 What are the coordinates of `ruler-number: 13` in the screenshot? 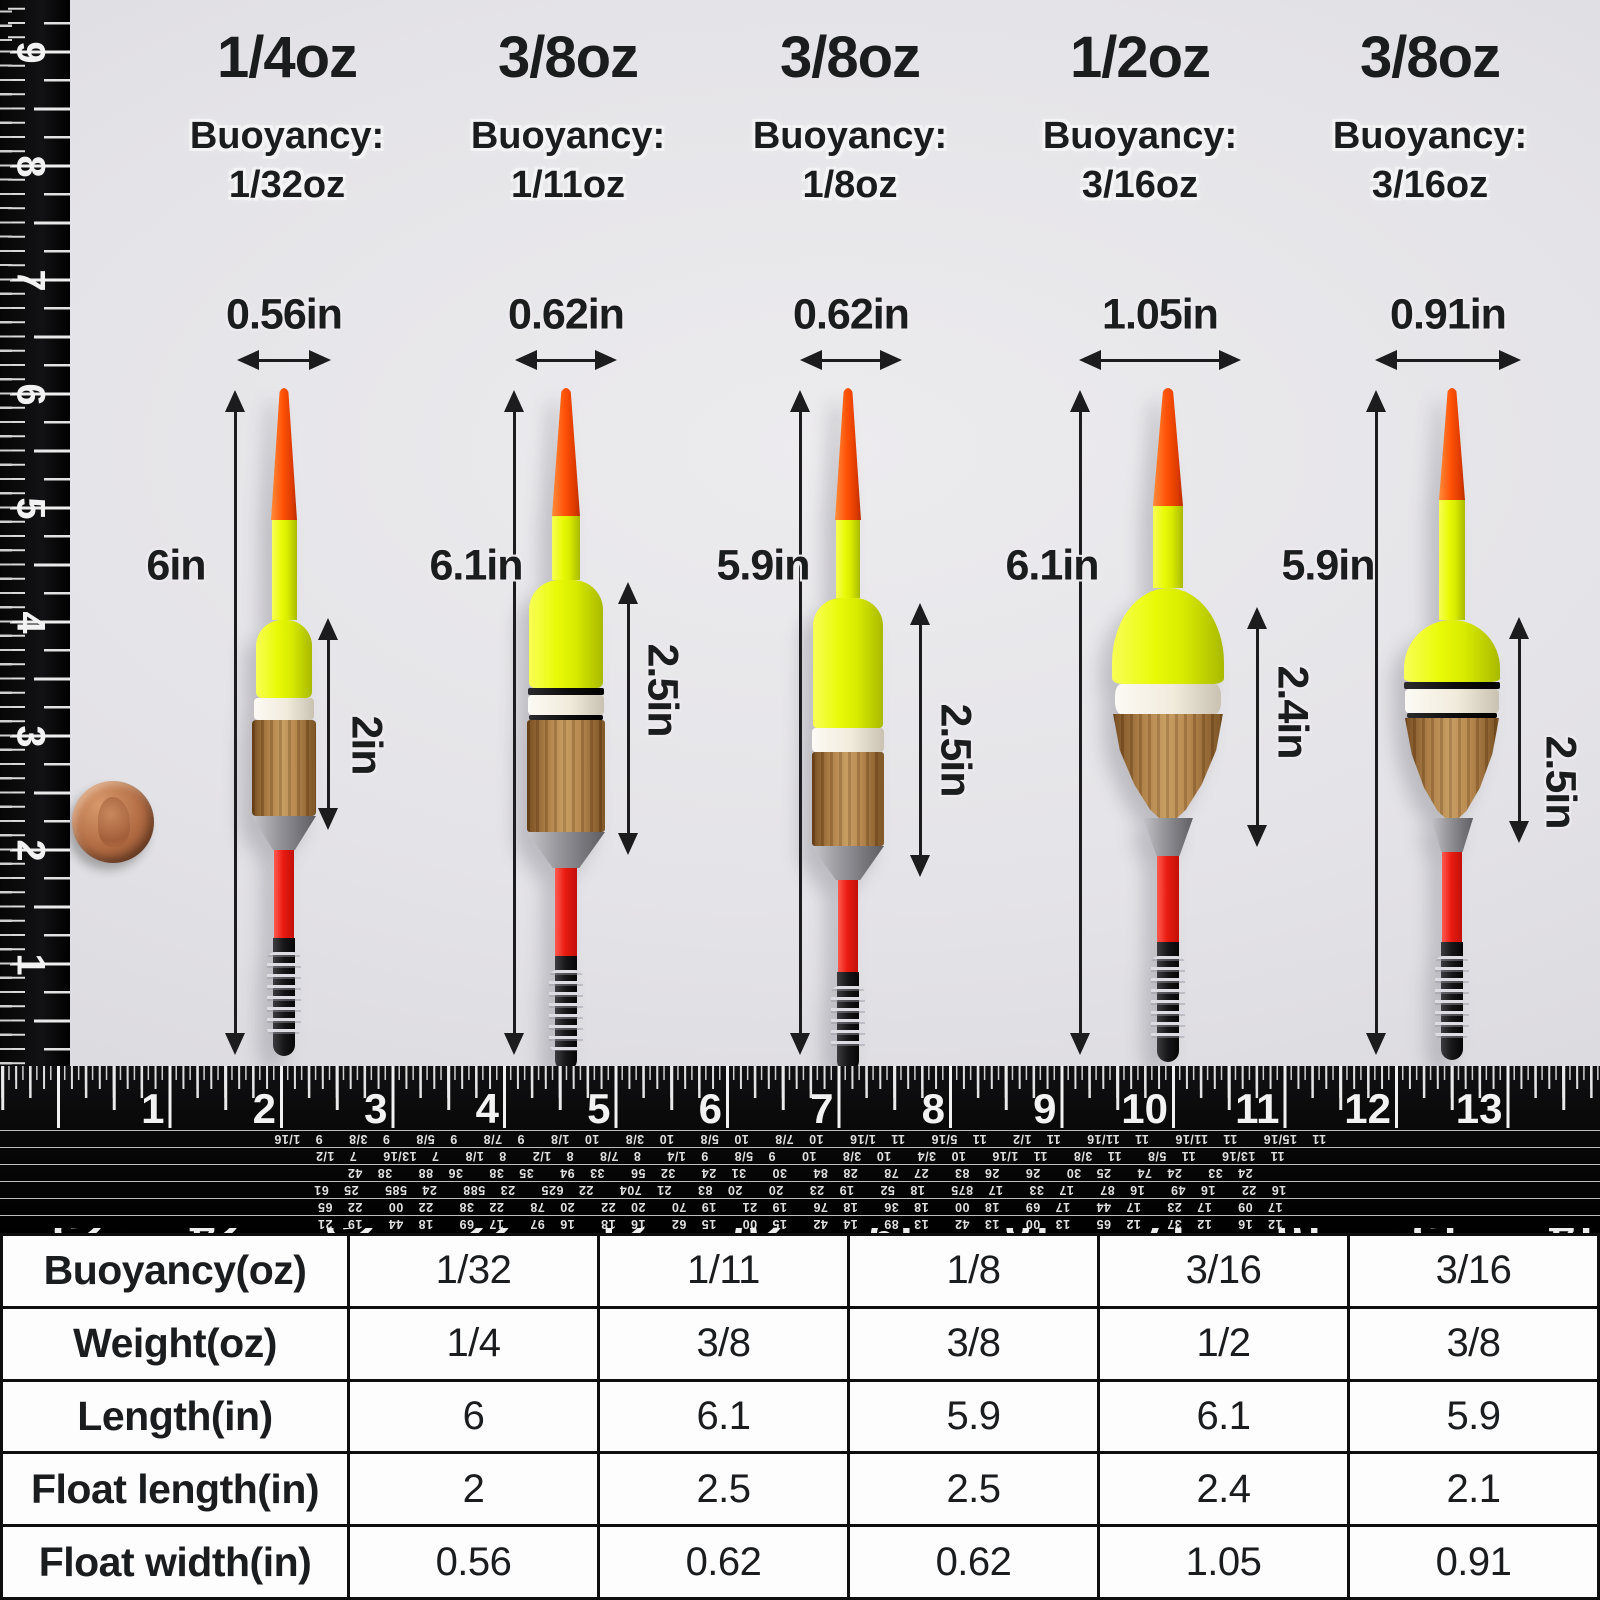 It's located at (1479, 1108).